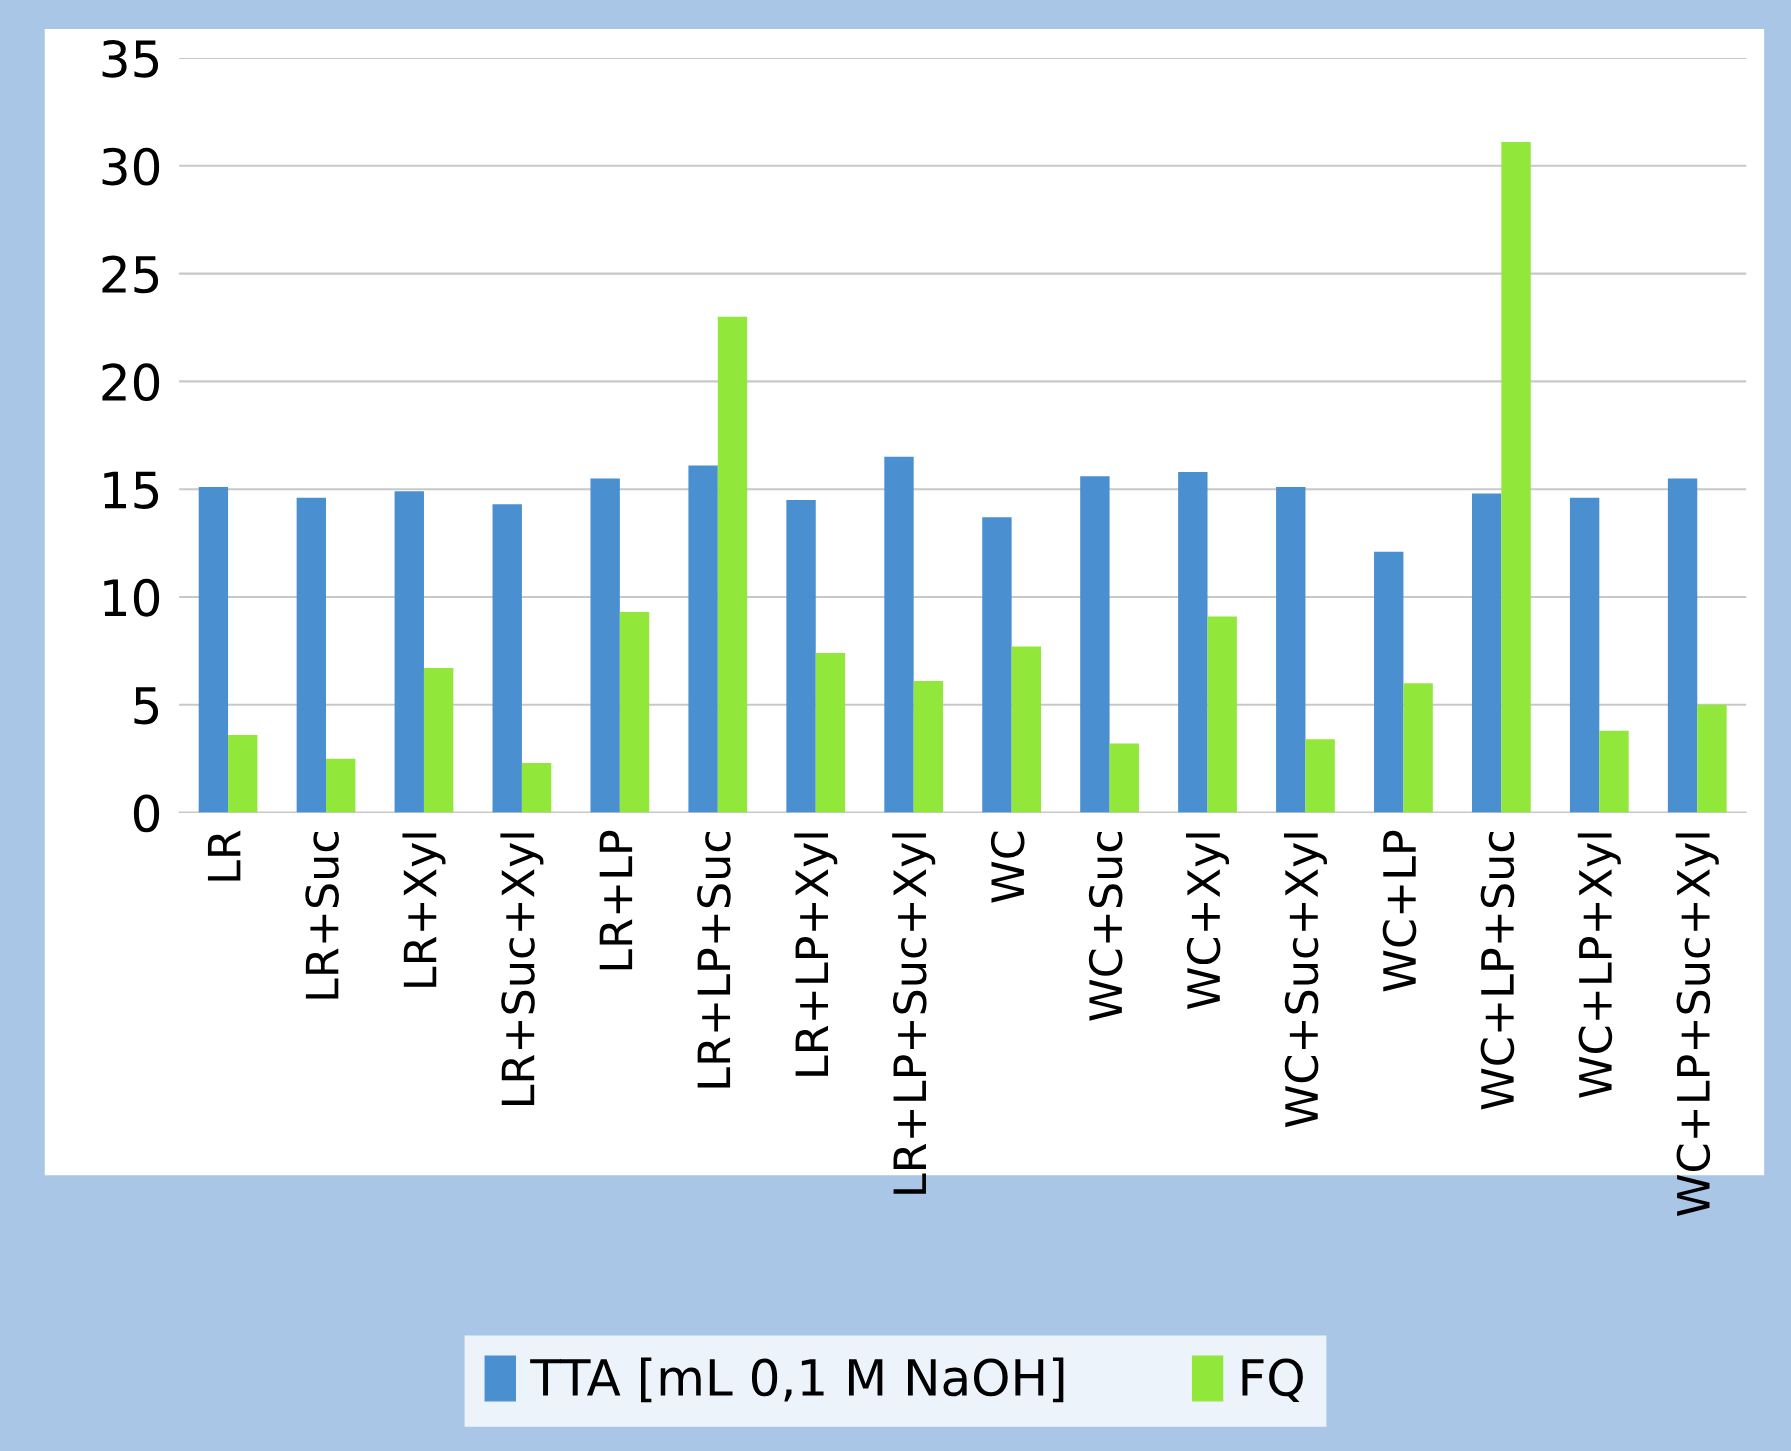 The image size is (1791, 1451). What do you see at coordinates (1599, 965) in the screenshot?
I see `x-tick-label: WC+LP+Xyl` at bounding box center [1599, 965].